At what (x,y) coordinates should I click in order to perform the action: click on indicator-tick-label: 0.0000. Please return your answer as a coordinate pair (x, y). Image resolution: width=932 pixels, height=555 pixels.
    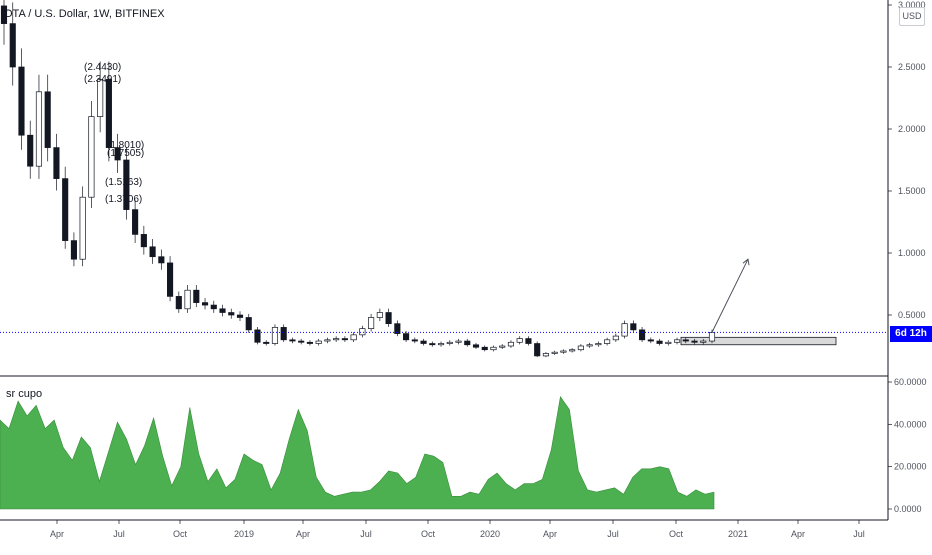
    Looking at the image, I should click on (908, 509).